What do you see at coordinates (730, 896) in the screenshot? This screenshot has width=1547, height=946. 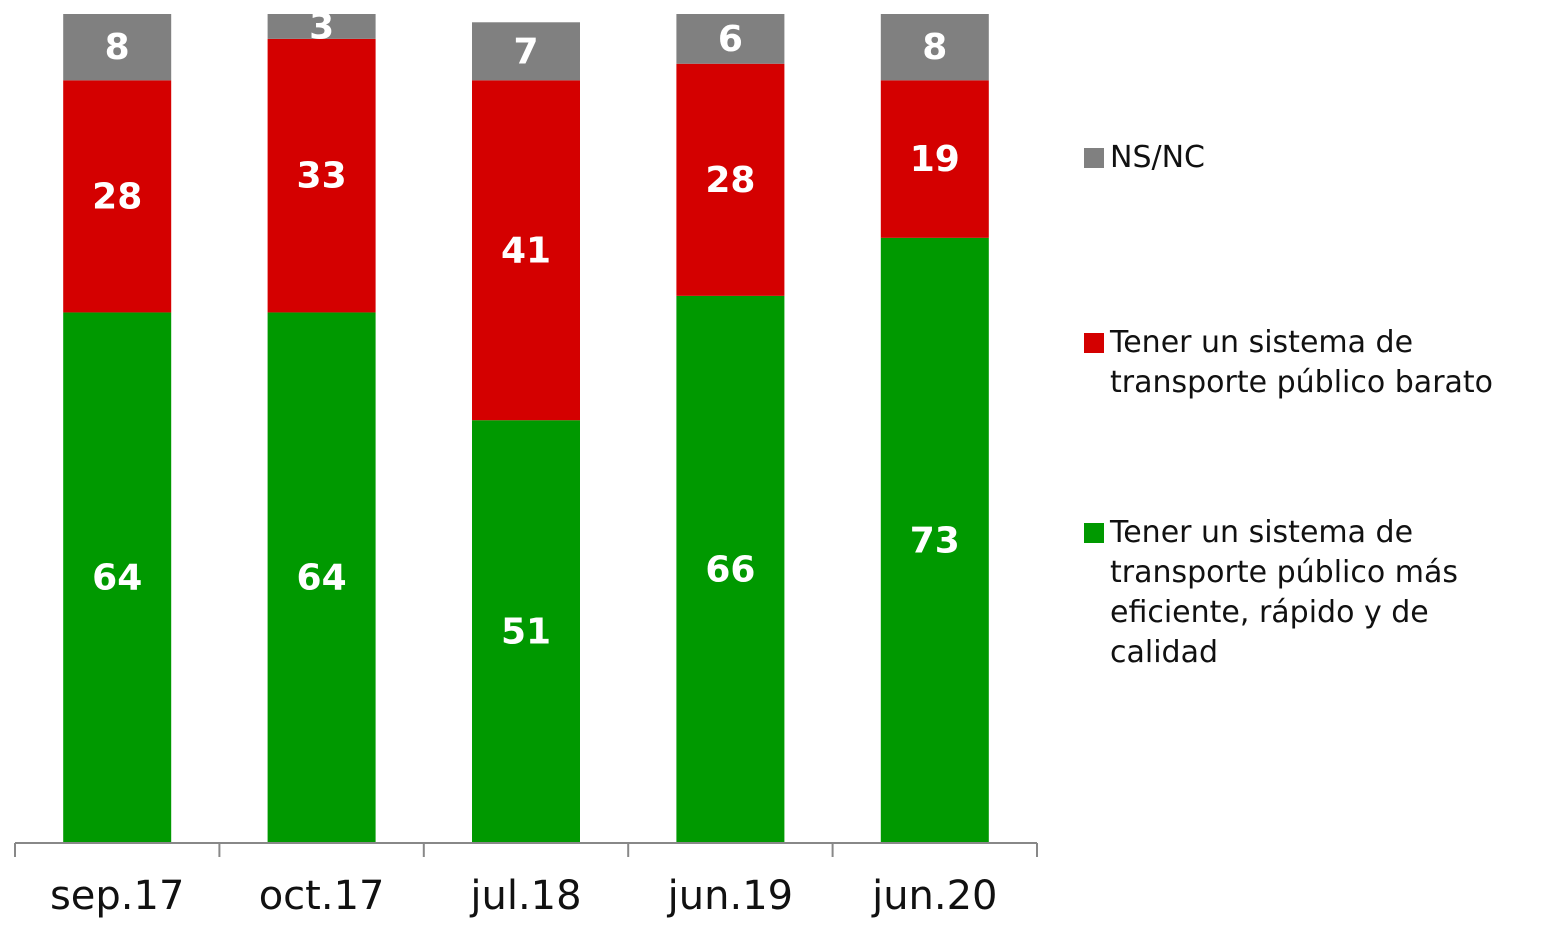 I see `x-tick-label: jun.19` at bounding box center [730, 896].